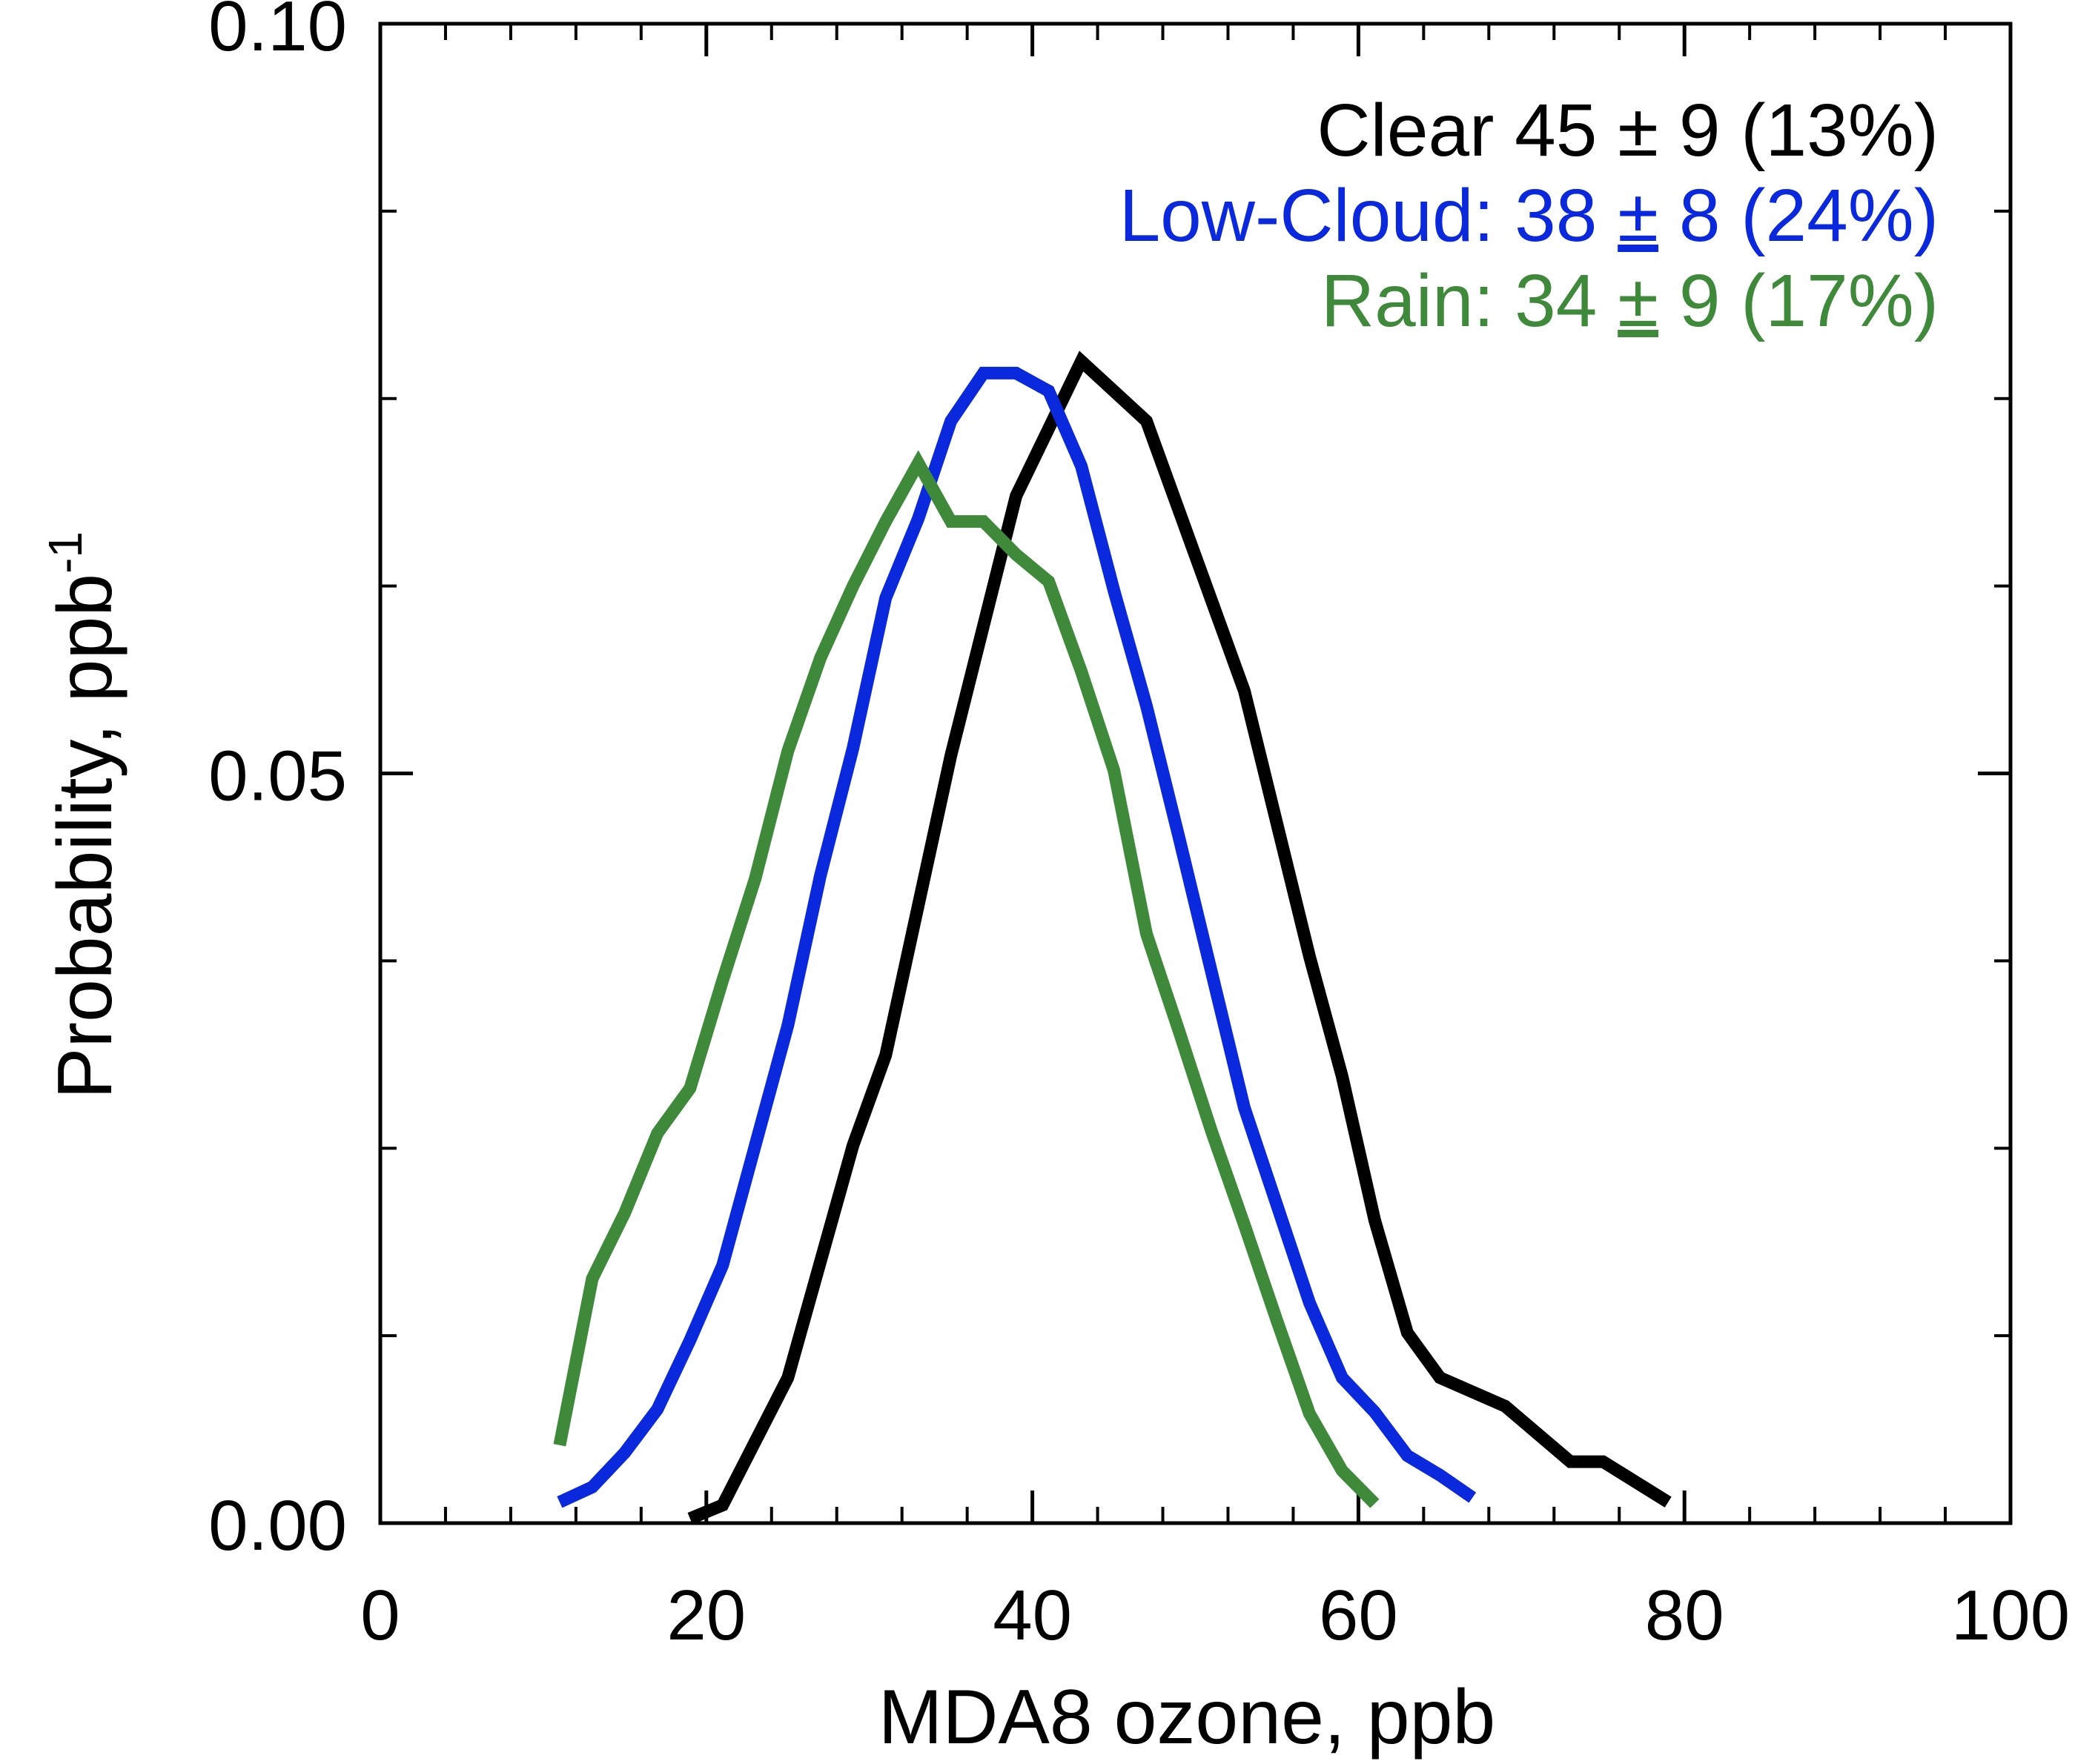 This screenshot has height=1764, width=2095. Describe the element at coordinates (1032, 1616) in the screenshot. I see `x-tick-label: 40` at that location.